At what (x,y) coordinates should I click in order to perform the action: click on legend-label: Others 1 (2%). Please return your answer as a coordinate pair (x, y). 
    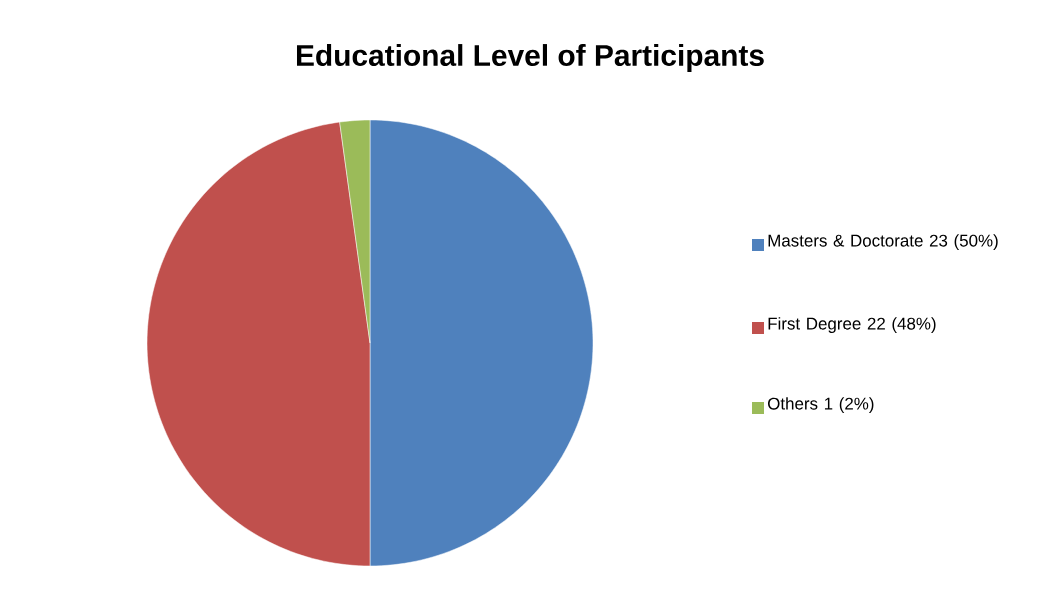
    Looking at the image, I should click on (821, 405).